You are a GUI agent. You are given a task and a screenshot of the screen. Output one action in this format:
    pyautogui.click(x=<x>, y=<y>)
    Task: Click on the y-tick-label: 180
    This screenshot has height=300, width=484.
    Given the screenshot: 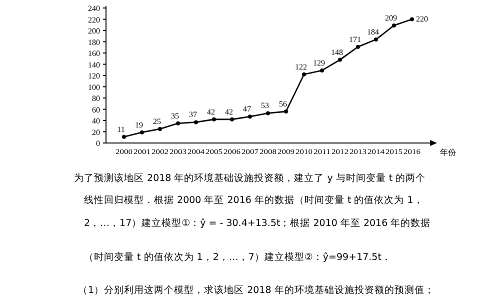 What is the action you would take?
    pyautogui.click(x=94, y=42)
    